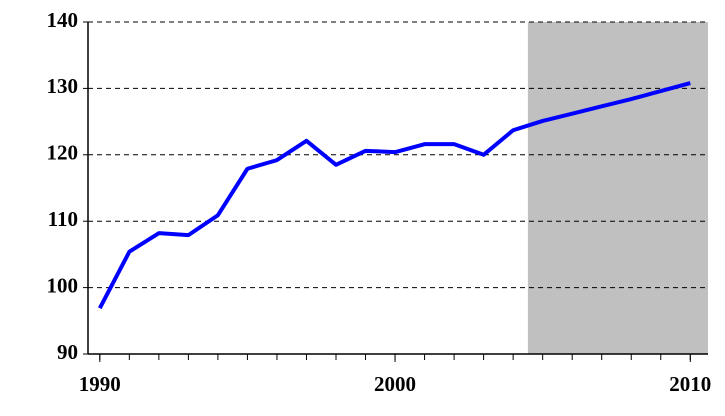 The width and height of the screenshot is (725, 416). Describe the element at coordinates (690, 384) in the screenshot. I see `x-tick-label: 2010` at that location.